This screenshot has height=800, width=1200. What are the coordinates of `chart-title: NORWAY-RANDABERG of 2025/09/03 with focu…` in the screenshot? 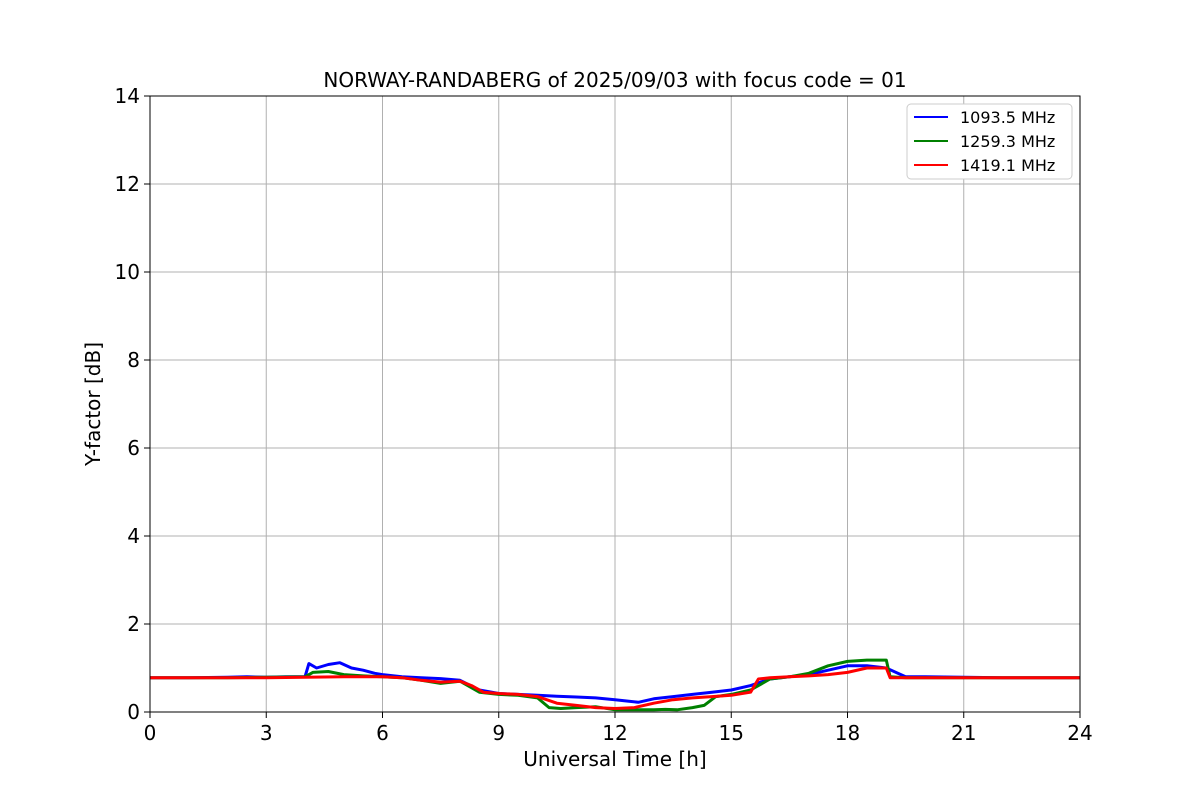 It's located at (614, 80).